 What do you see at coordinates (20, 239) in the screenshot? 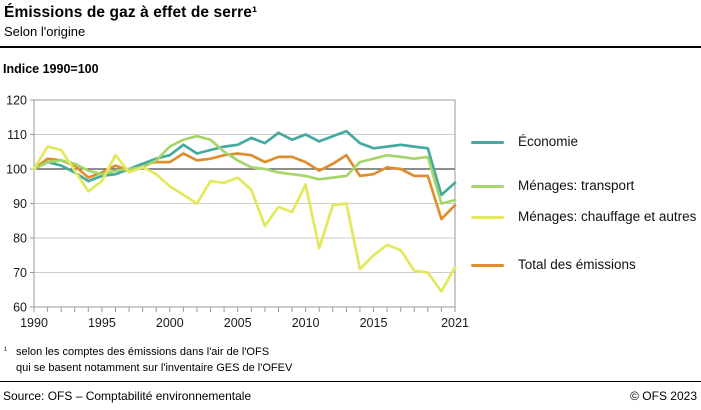
I see `y-axis-label: 80` at bounding box center [20, 239].